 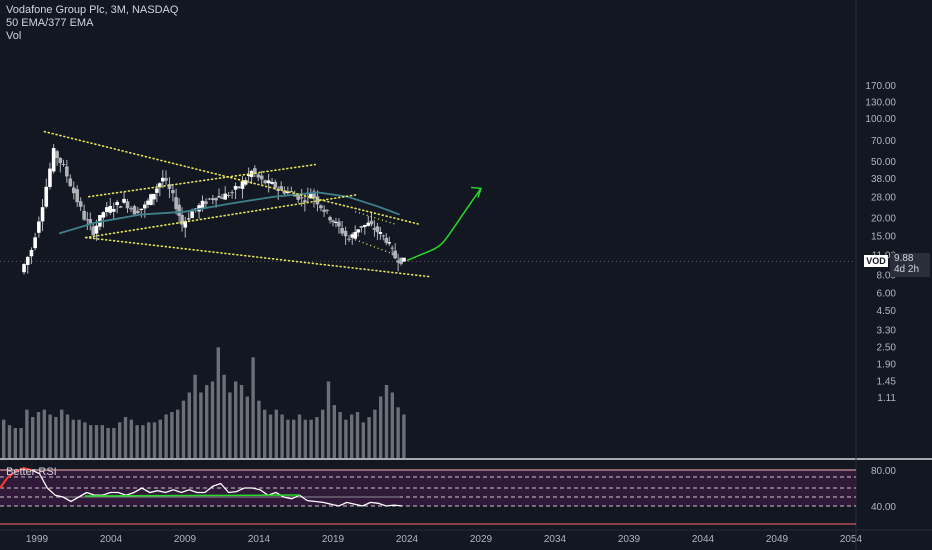 What do you see at coordinates (887, 293) in the screenshot?
I see `y-tick-label: 6.00` at bounding box center [887, 293].